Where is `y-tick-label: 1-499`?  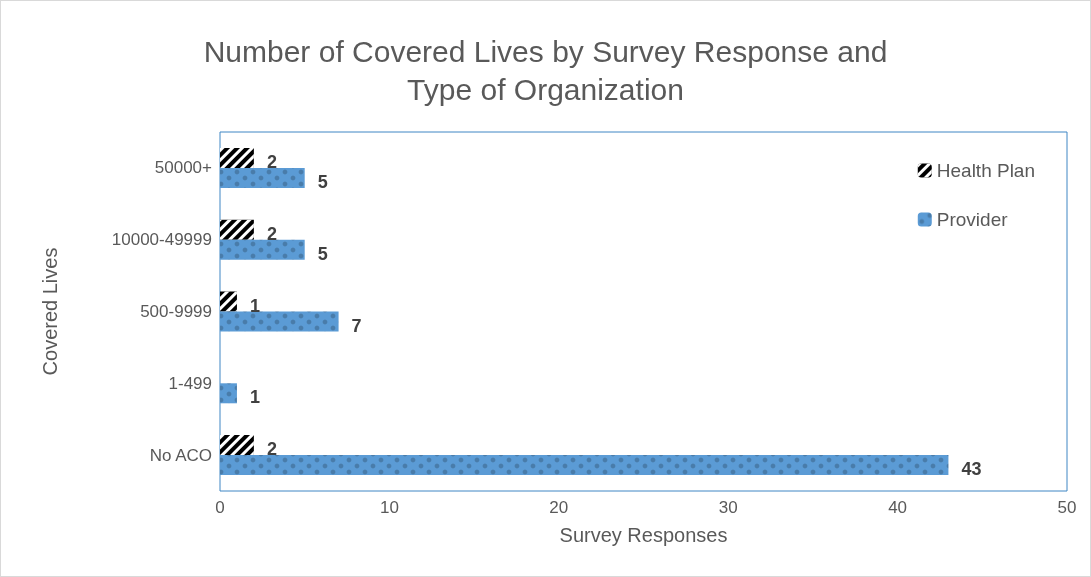
y-tick-label: 1-499 is located at coordinates (190, 383).